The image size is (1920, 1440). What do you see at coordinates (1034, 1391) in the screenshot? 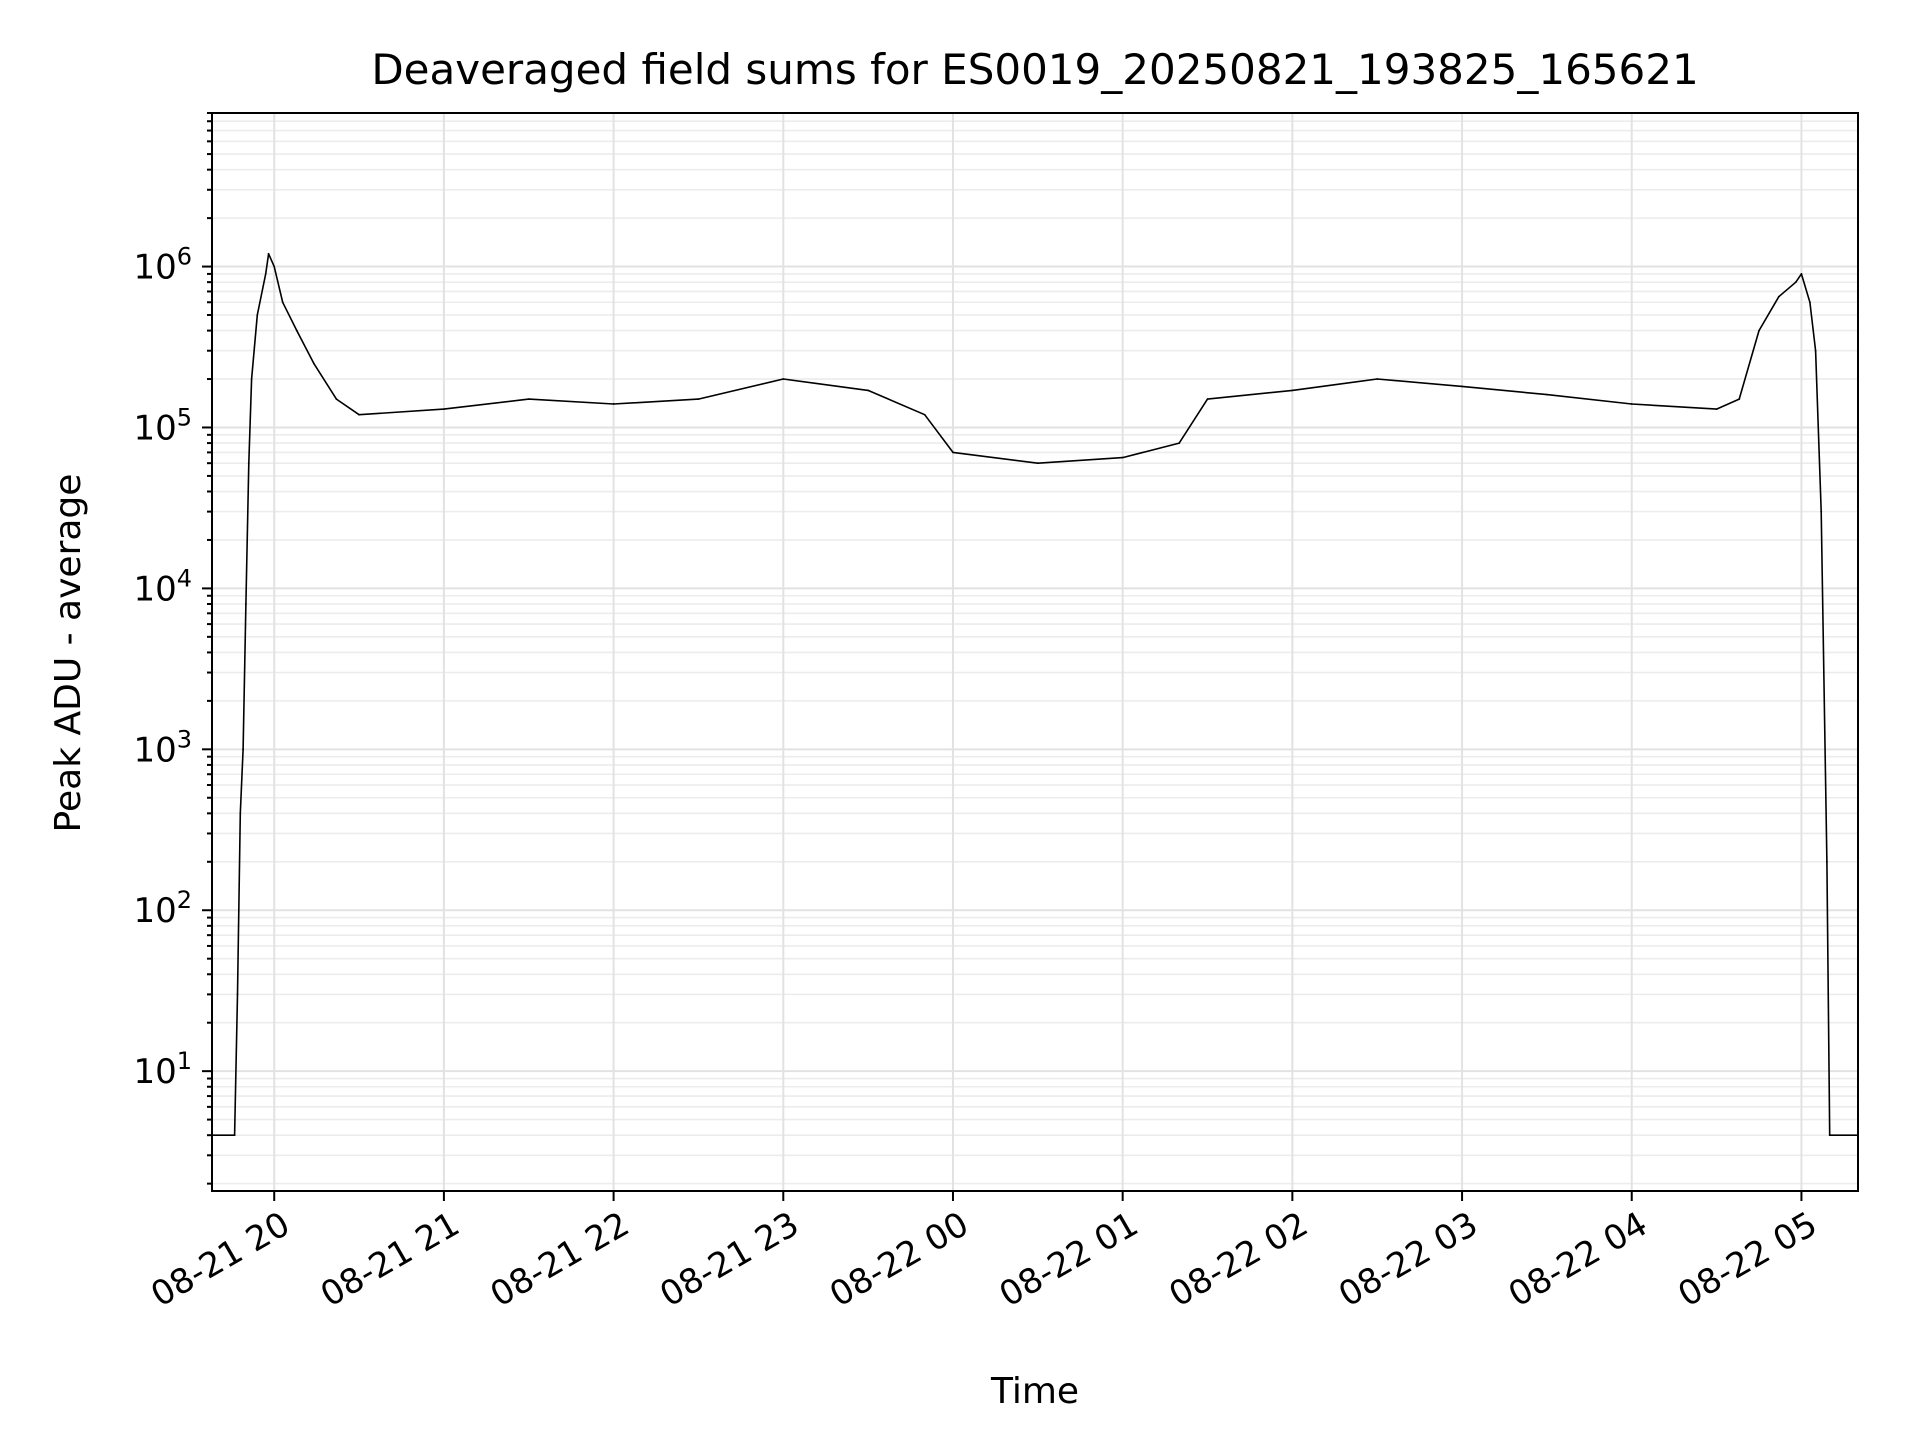
I see `x-axis-label: Time` at bounding box center [1034, 1391].